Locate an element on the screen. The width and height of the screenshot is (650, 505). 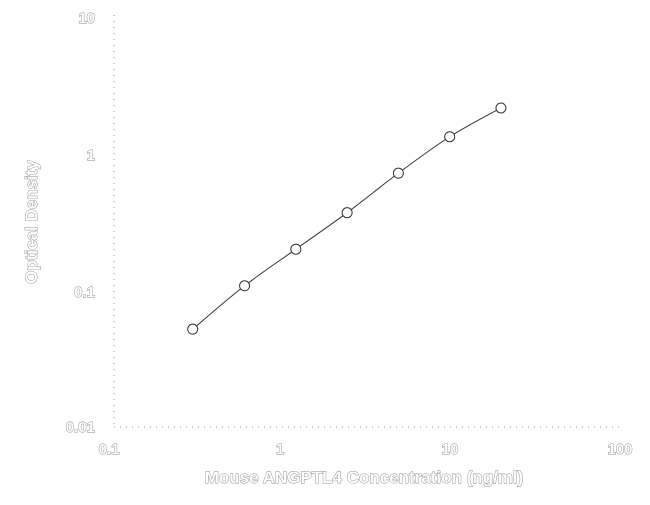
y-tick-label-0.01: 0.01 is located at coordinates (80, 427).